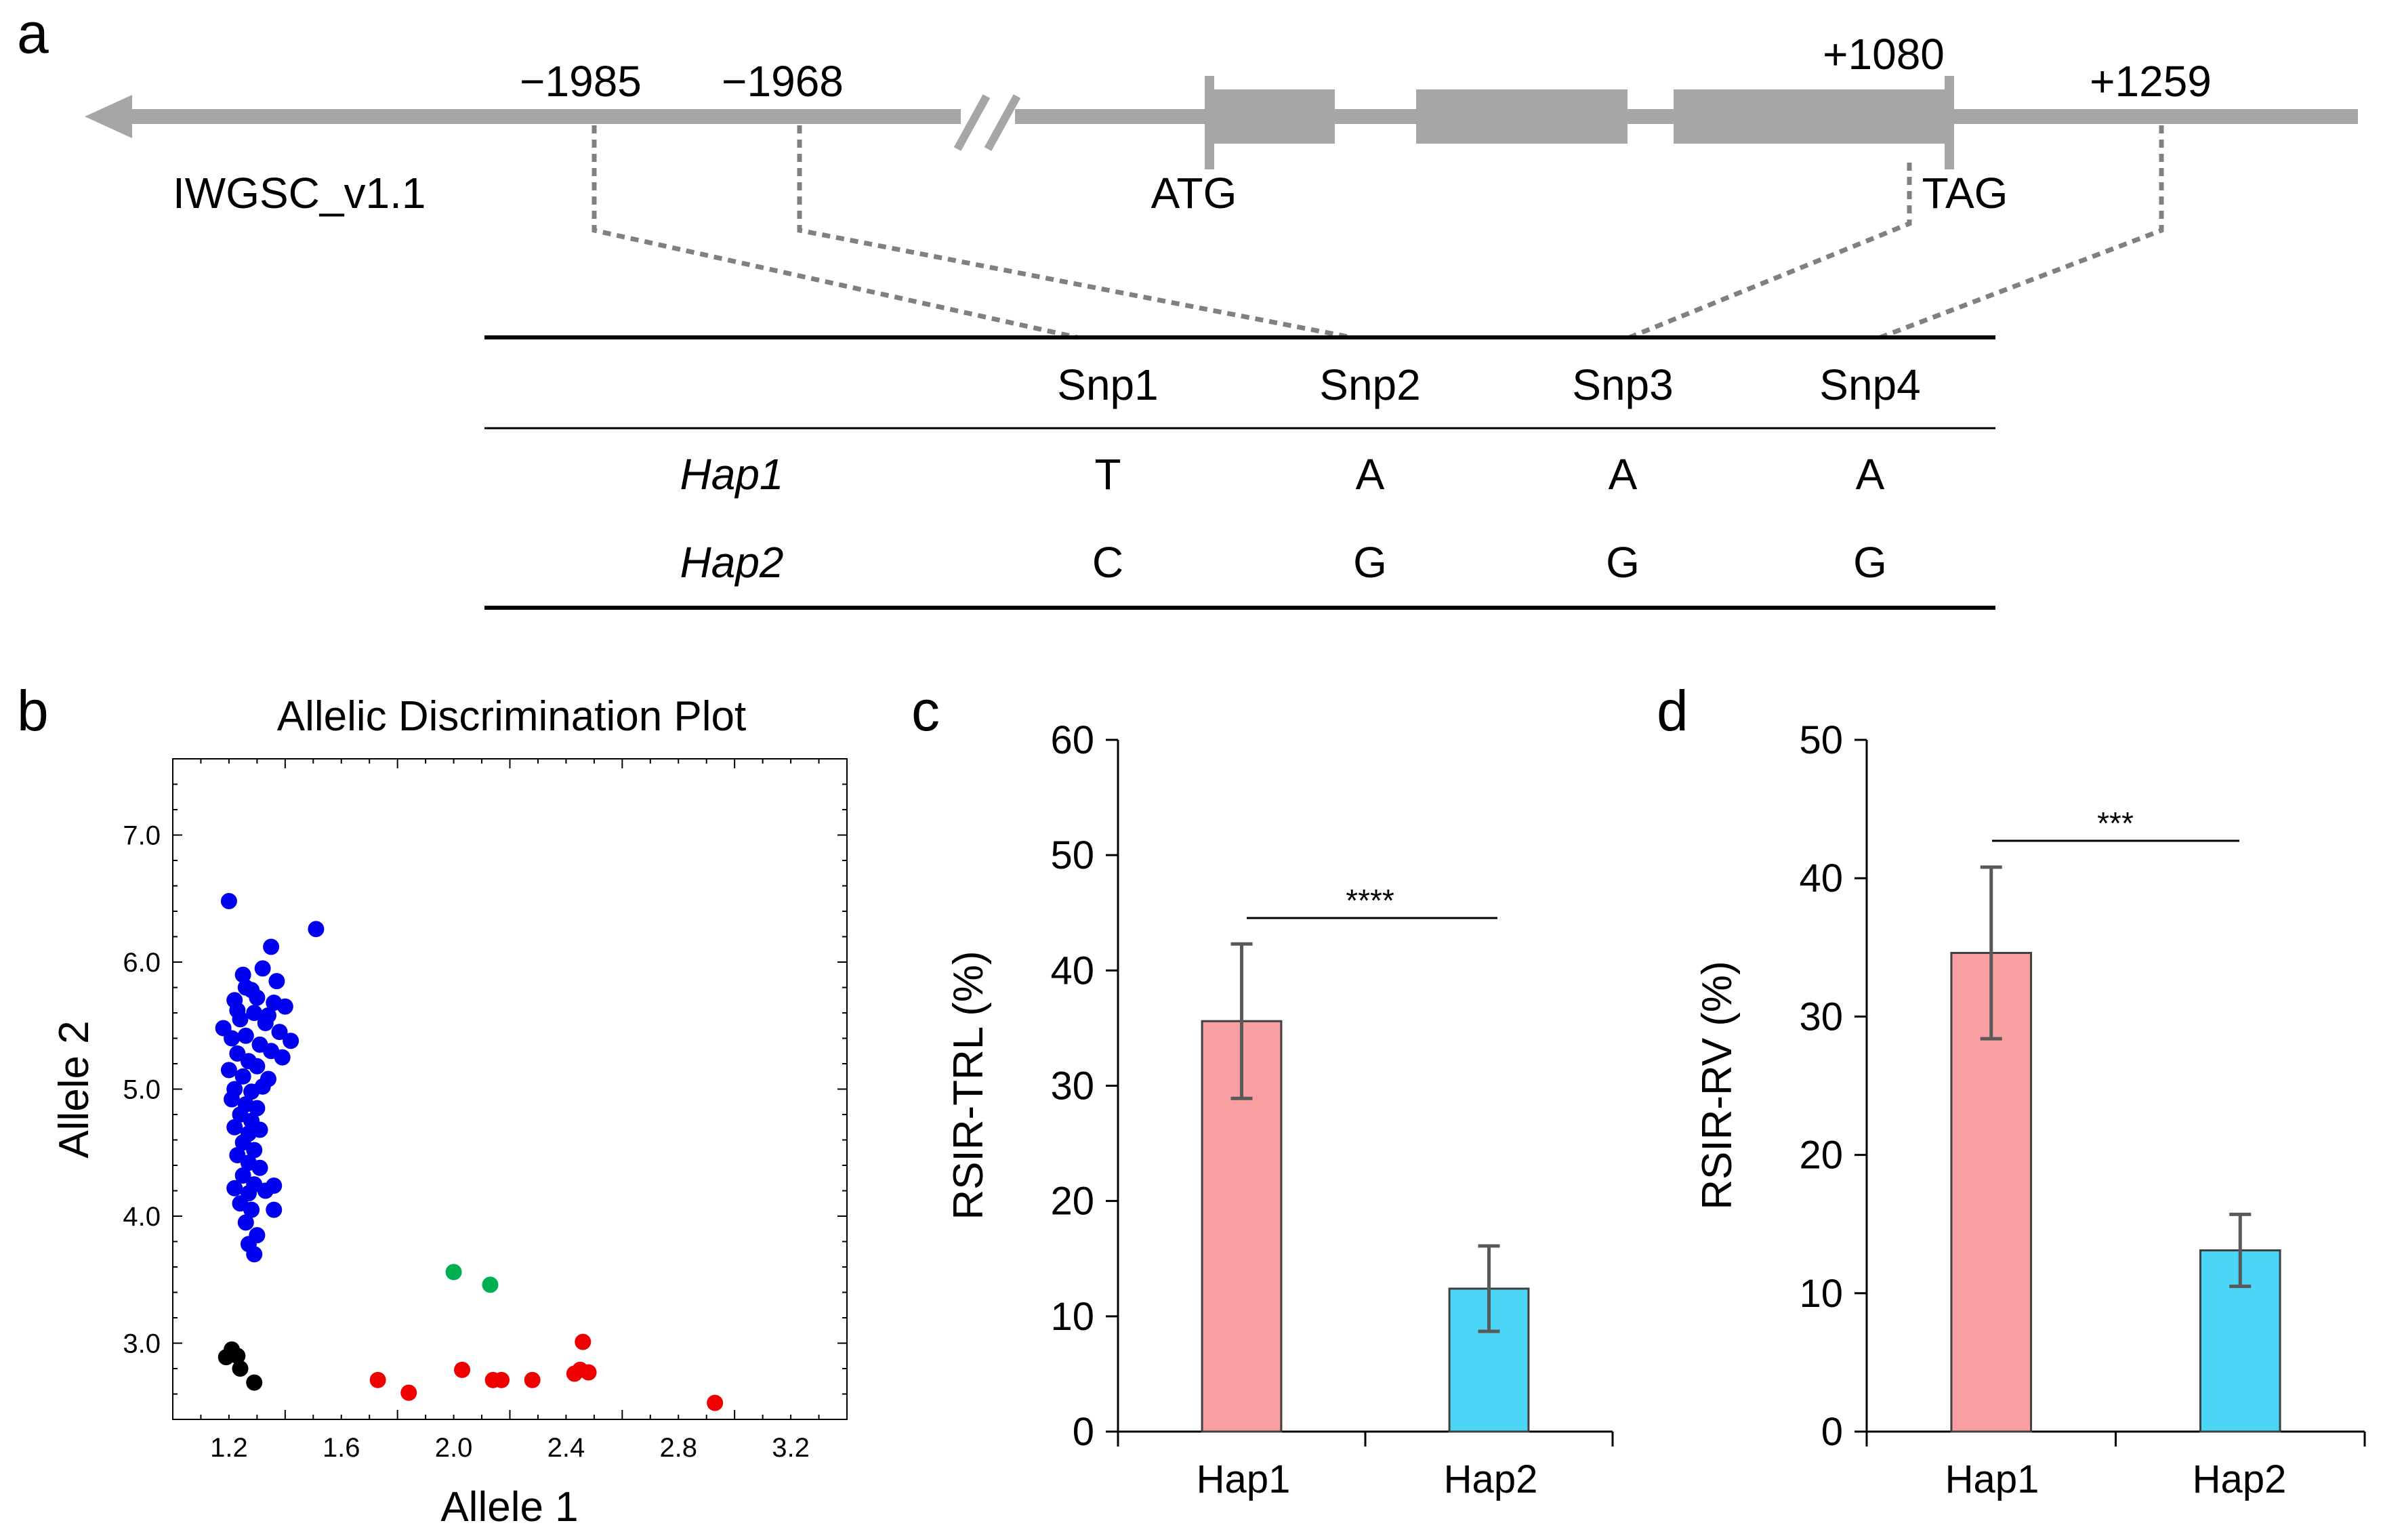 The height and width of the screenshot is (1540, 2383). What do you see at coordinates (510, 1448) in the screenshot?
I see `scatter-x-tick-labels: 1.2 1.6 2.0 2.4 2.8 3.2` at bounding box center [510, 1448].